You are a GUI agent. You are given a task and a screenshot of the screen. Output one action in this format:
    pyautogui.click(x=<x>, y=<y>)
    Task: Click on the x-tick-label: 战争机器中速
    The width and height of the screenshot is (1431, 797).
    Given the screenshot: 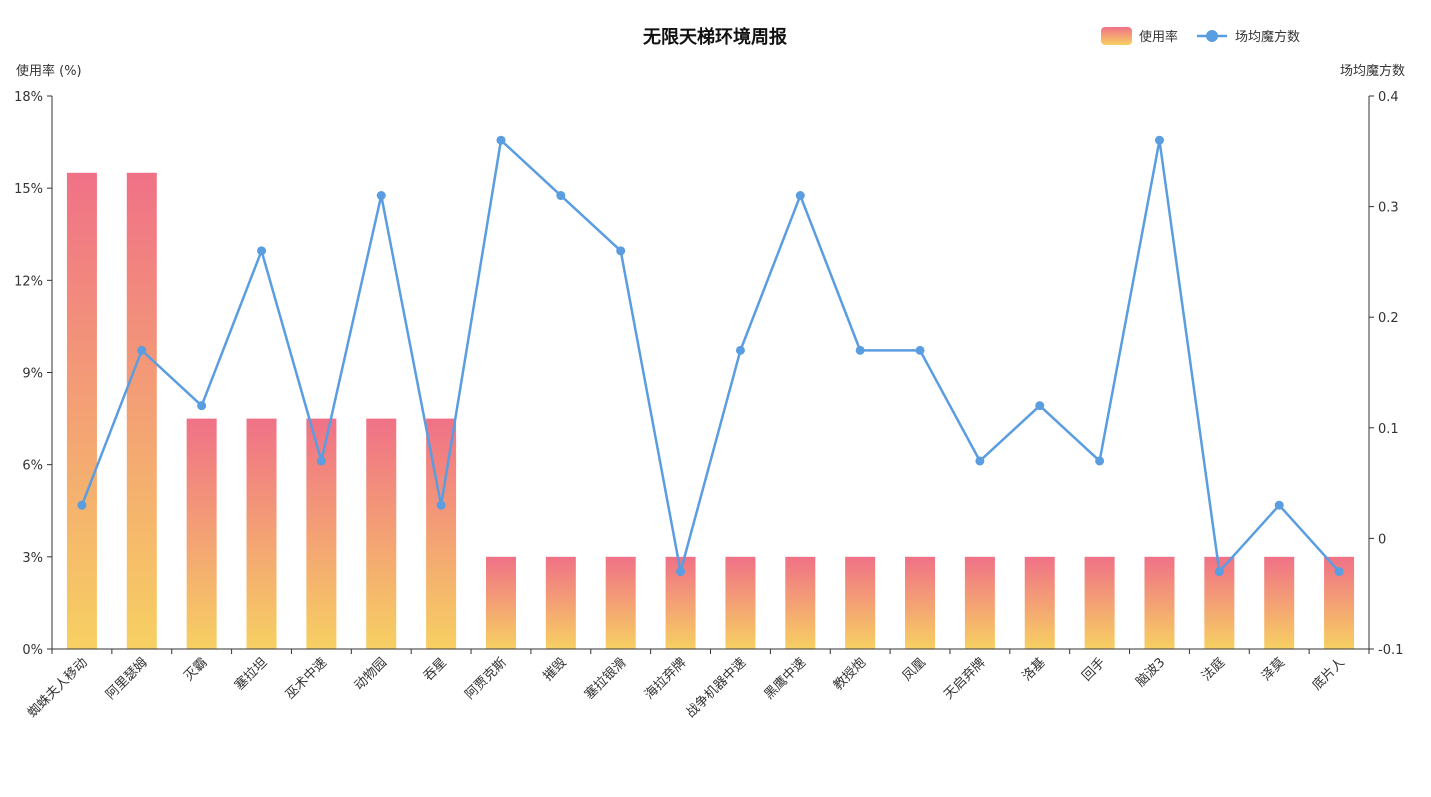 What is the action you would take?
    pyautogui.click(x=716, y=688)
    